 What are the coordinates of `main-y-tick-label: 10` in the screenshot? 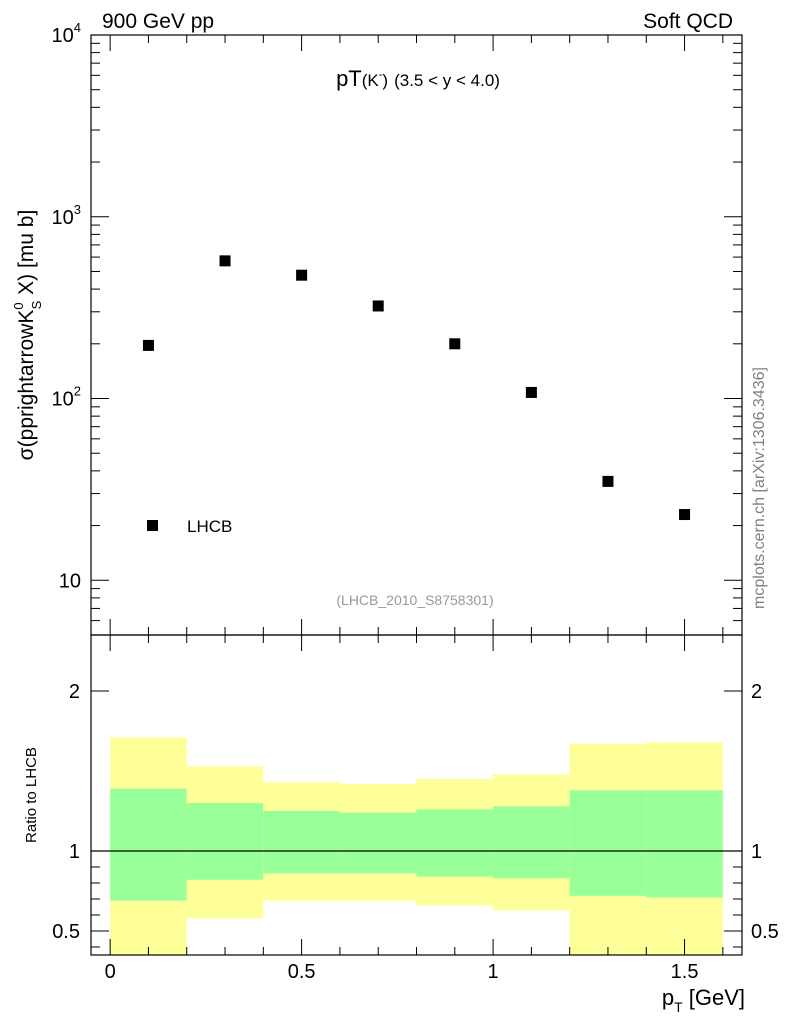 It's located at (70, 581).